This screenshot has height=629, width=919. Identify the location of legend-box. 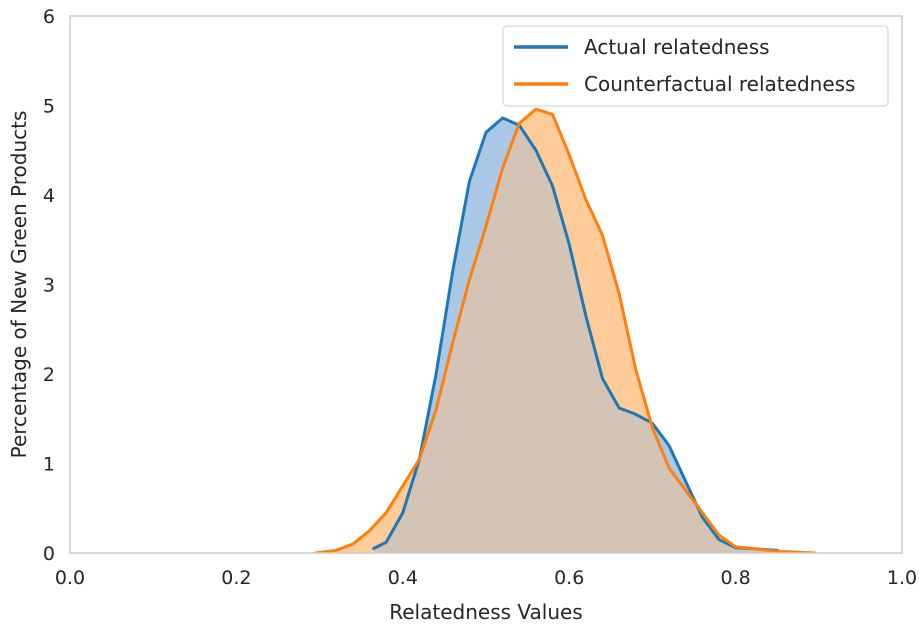
(695, 66).